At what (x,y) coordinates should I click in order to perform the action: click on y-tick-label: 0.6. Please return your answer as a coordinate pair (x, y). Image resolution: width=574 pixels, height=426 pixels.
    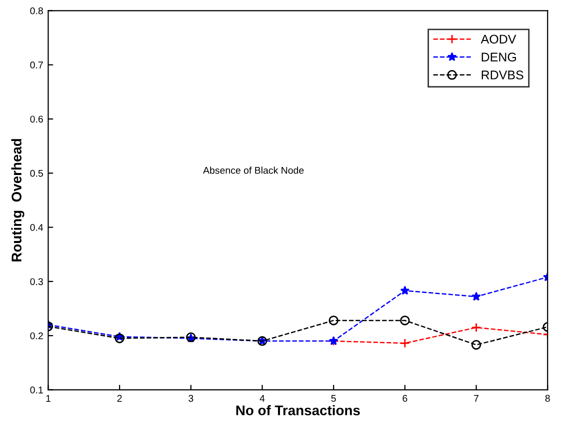
    Looking at the image, I should click on (36, 119).